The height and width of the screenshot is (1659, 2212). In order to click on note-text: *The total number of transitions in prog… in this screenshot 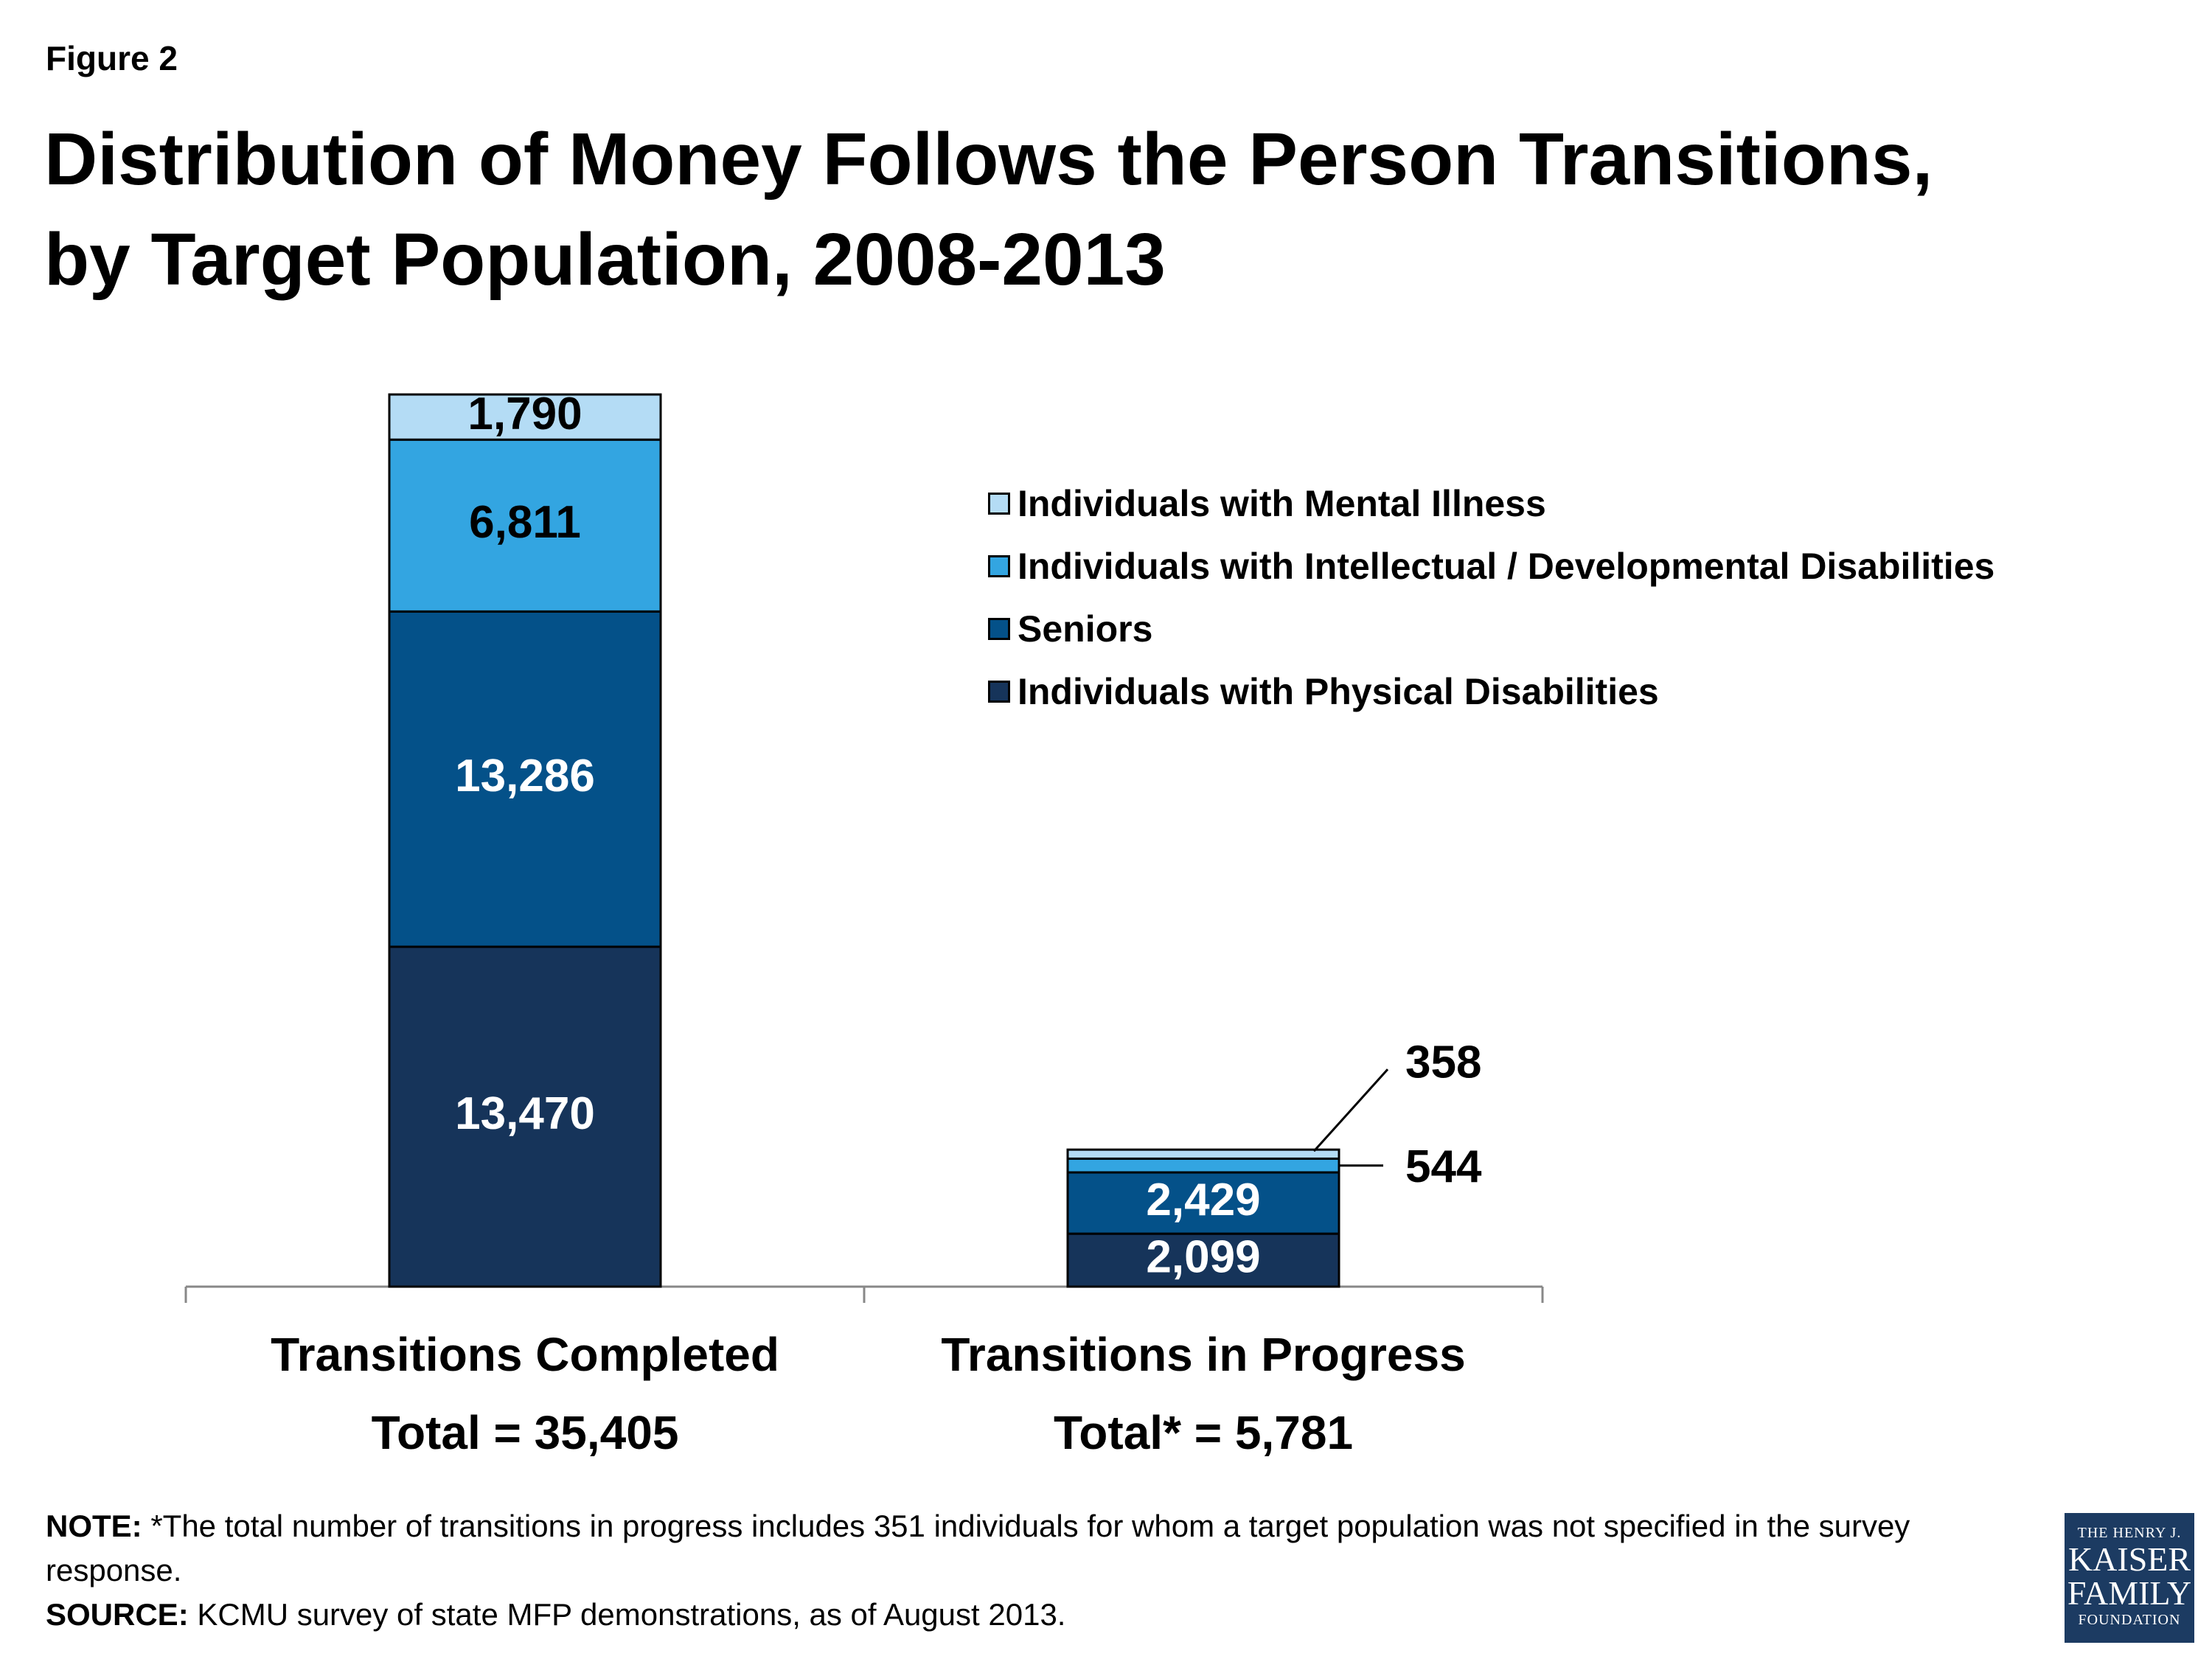, I will do `click(978, 1548)`.